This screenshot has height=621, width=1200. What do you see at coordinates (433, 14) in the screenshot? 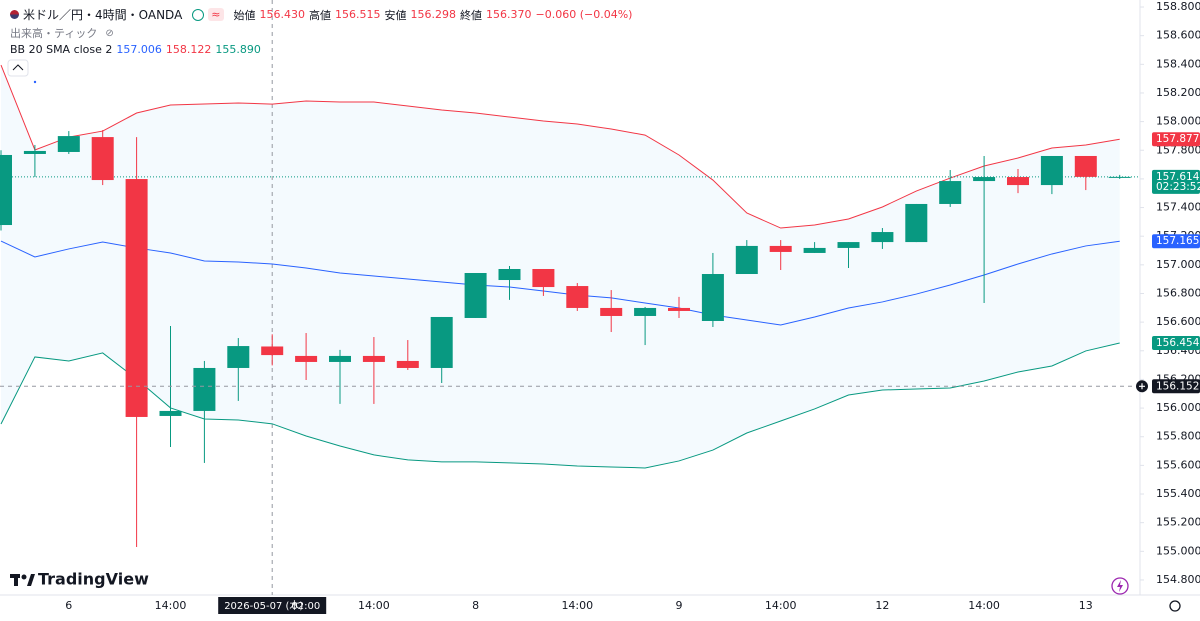
I see `low-value: 156.298` at bounding box center [433, 14].